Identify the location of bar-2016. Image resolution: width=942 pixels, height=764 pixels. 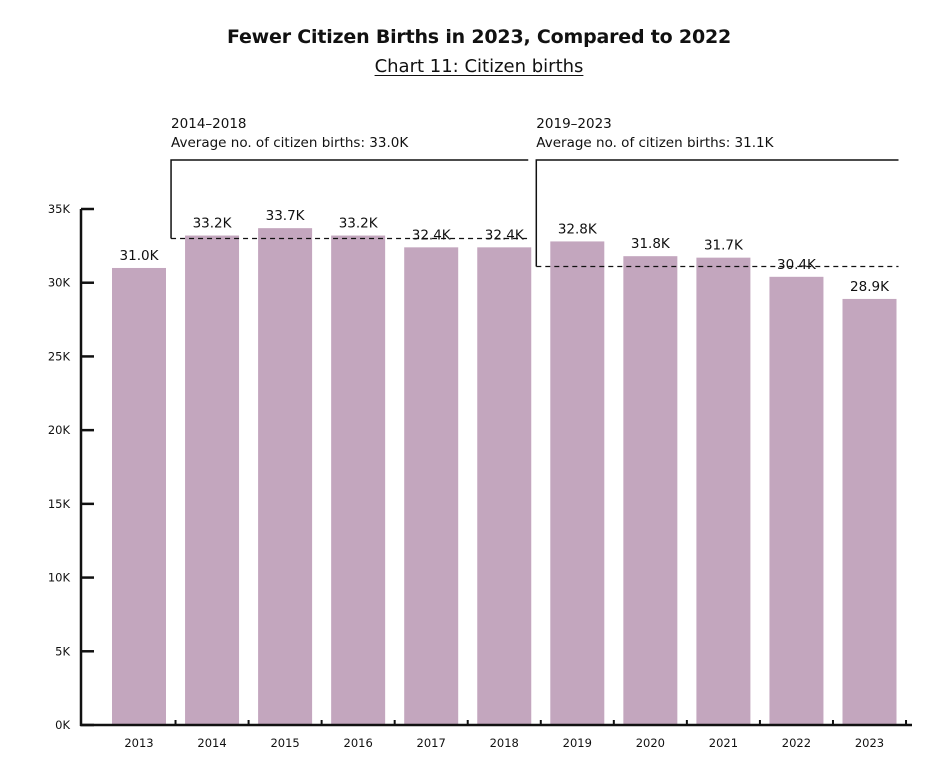
(358, 480).